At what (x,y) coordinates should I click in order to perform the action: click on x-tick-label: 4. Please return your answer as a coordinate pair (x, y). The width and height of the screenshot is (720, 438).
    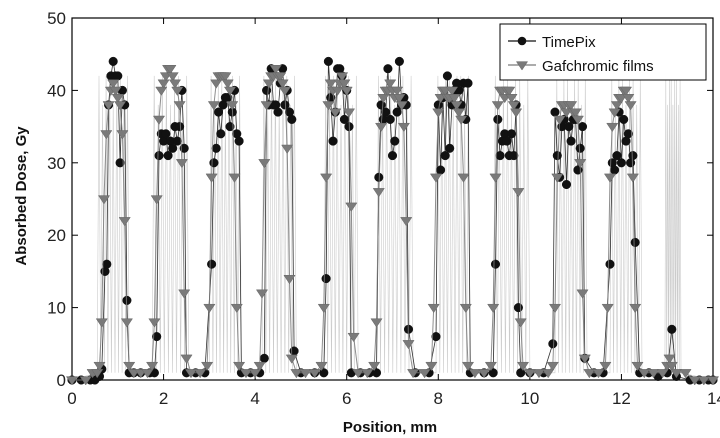
    Looking at the image, I should click on (254, 398).